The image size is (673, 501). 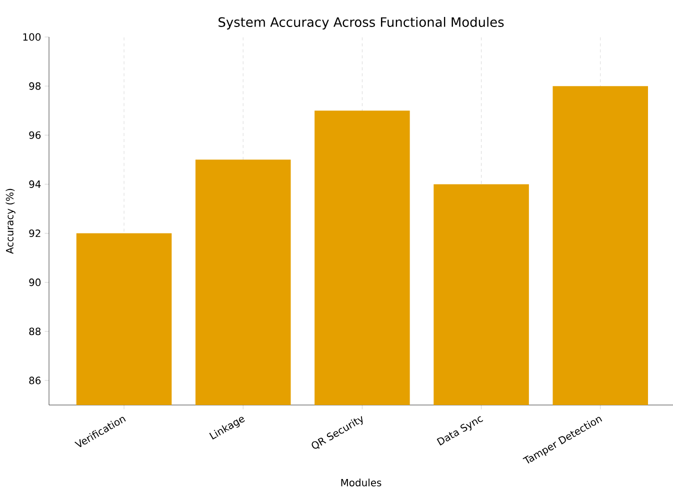 What do you see at coordinates (35, 332) in the screenshot?
I see `y-tick-label: 88` at bounding box center [35, 332].